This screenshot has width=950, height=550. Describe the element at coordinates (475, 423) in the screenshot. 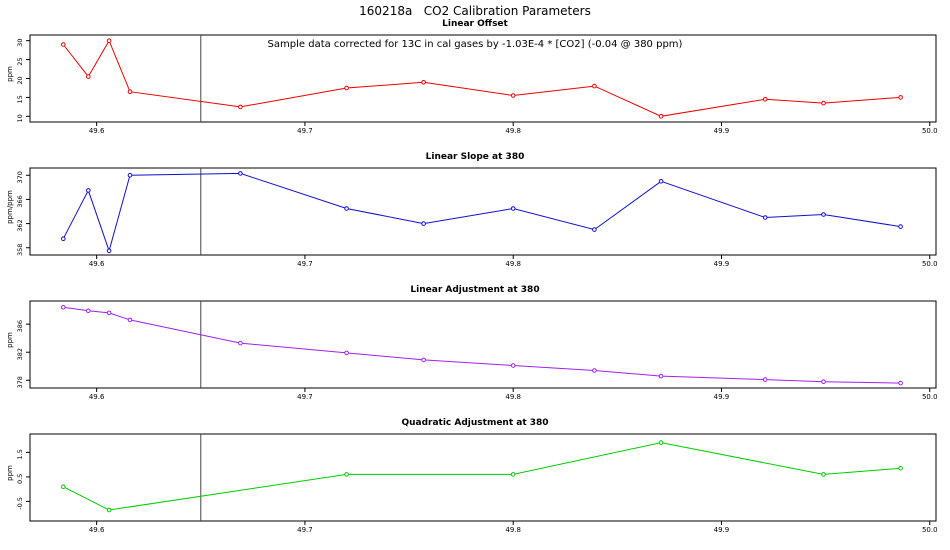

I see `quadratic-adjustment-title: Quadratic Adjustment at 380` at that location.